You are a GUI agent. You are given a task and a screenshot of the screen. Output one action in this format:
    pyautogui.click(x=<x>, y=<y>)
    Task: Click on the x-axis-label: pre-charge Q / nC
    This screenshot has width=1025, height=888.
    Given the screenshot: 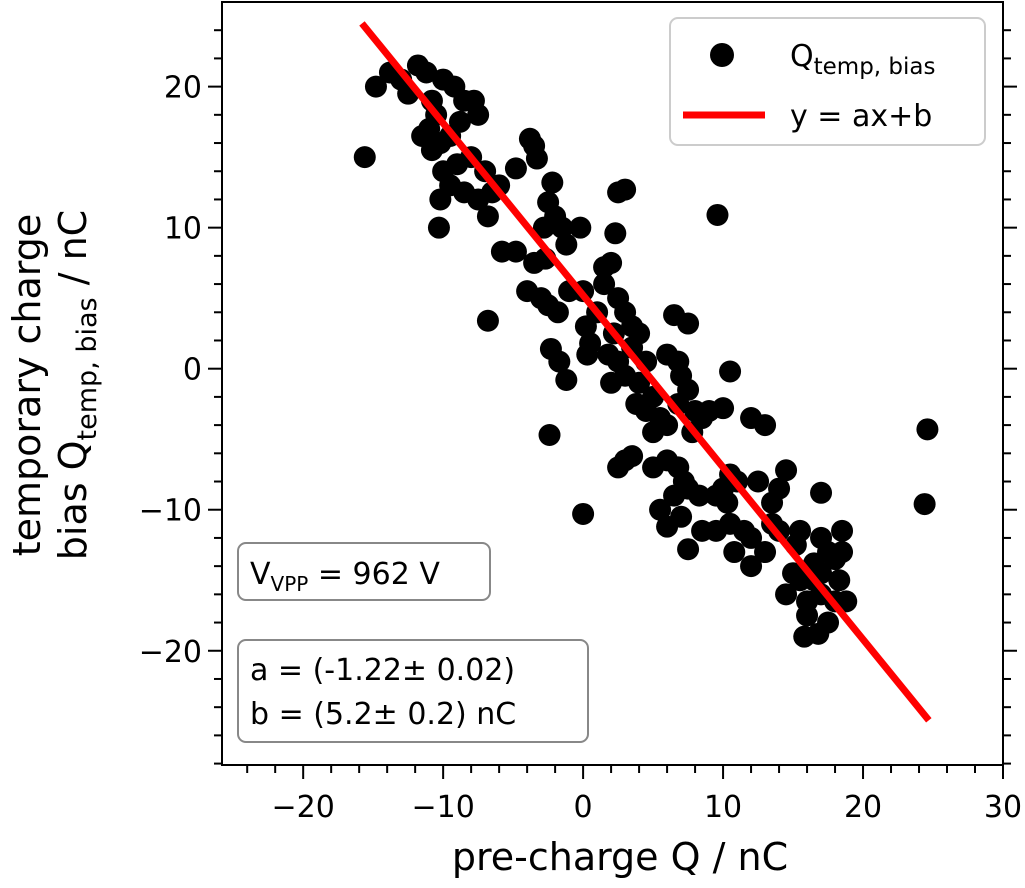 What is the action you would take?
    pyautogui.click(x=620, y=857)
    